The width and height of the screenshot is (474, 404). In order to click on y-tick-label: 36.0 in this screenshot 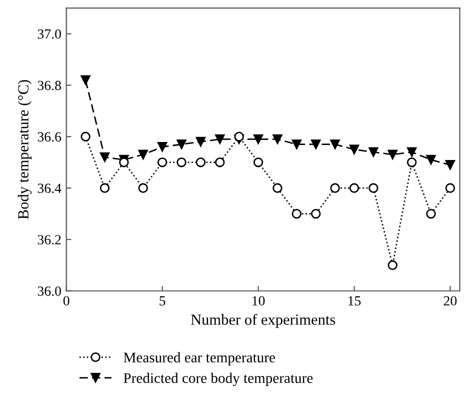, I will do `click(49, 291)`.